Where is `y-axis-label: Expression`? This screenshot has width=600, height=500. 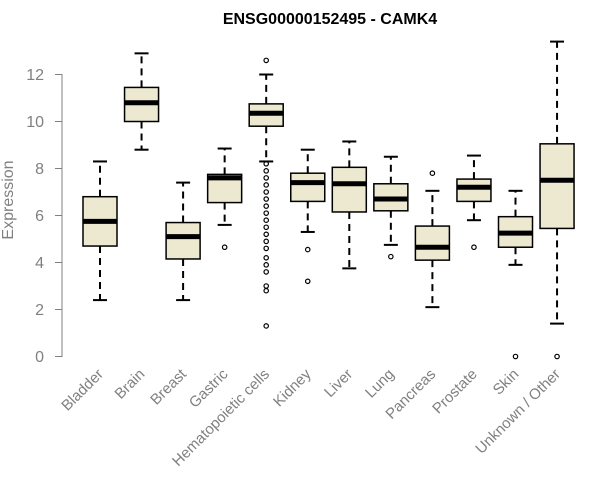 y-axis-label: Expression is located at coordinates (8, 199).